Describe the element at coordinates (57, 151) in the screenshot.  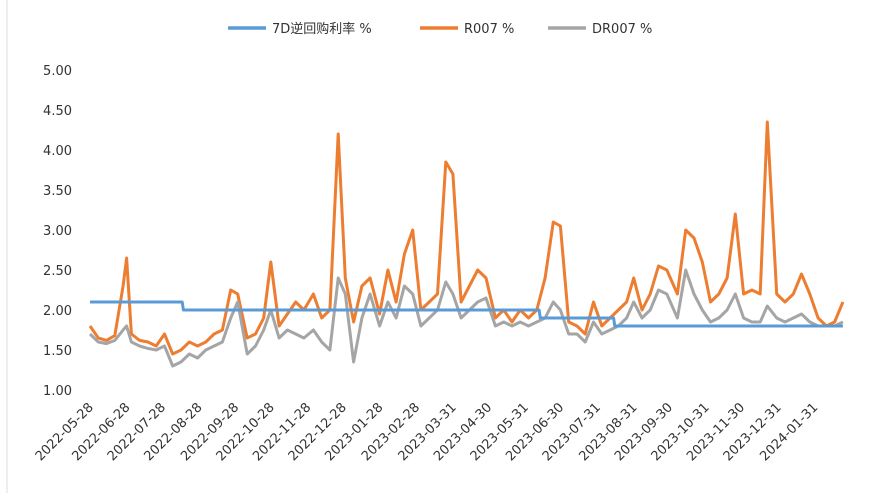
I see `y-tick-label: 4.00` at that location.